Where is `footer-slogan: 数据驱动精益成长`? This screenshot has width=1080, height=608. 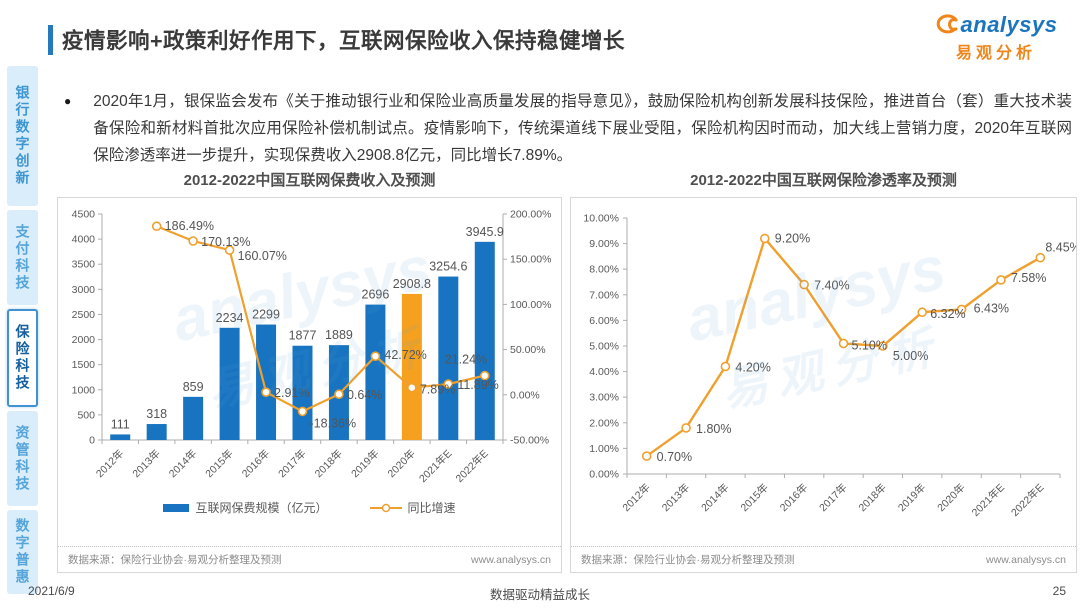 footer-slogan: 数据驱动精益成长 is located at coordinates (539, 595).